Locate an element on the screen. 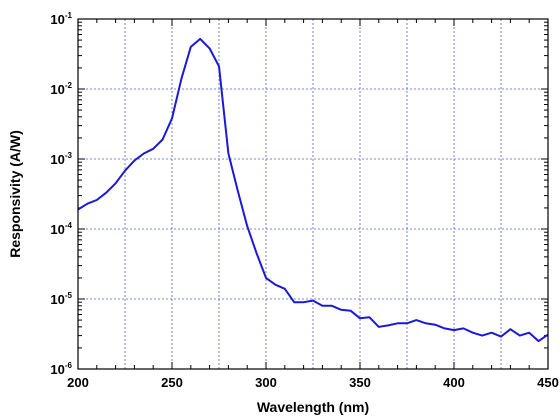  y-tick-label: 10⁻⁵ is located at coordinates (61, 299).